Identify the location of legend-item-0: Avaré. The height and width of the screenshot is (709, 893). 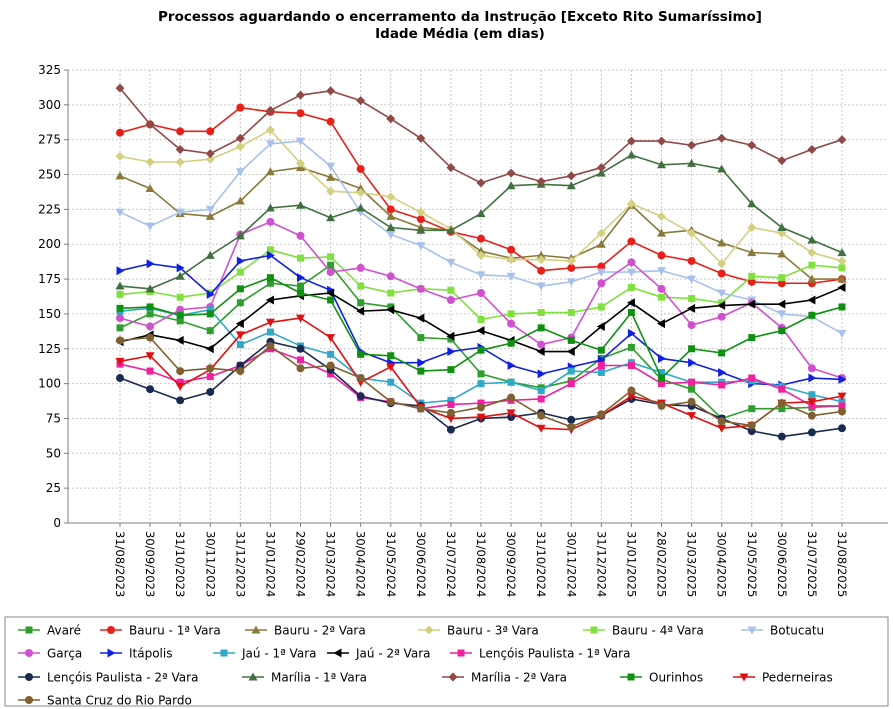
(49, 631).